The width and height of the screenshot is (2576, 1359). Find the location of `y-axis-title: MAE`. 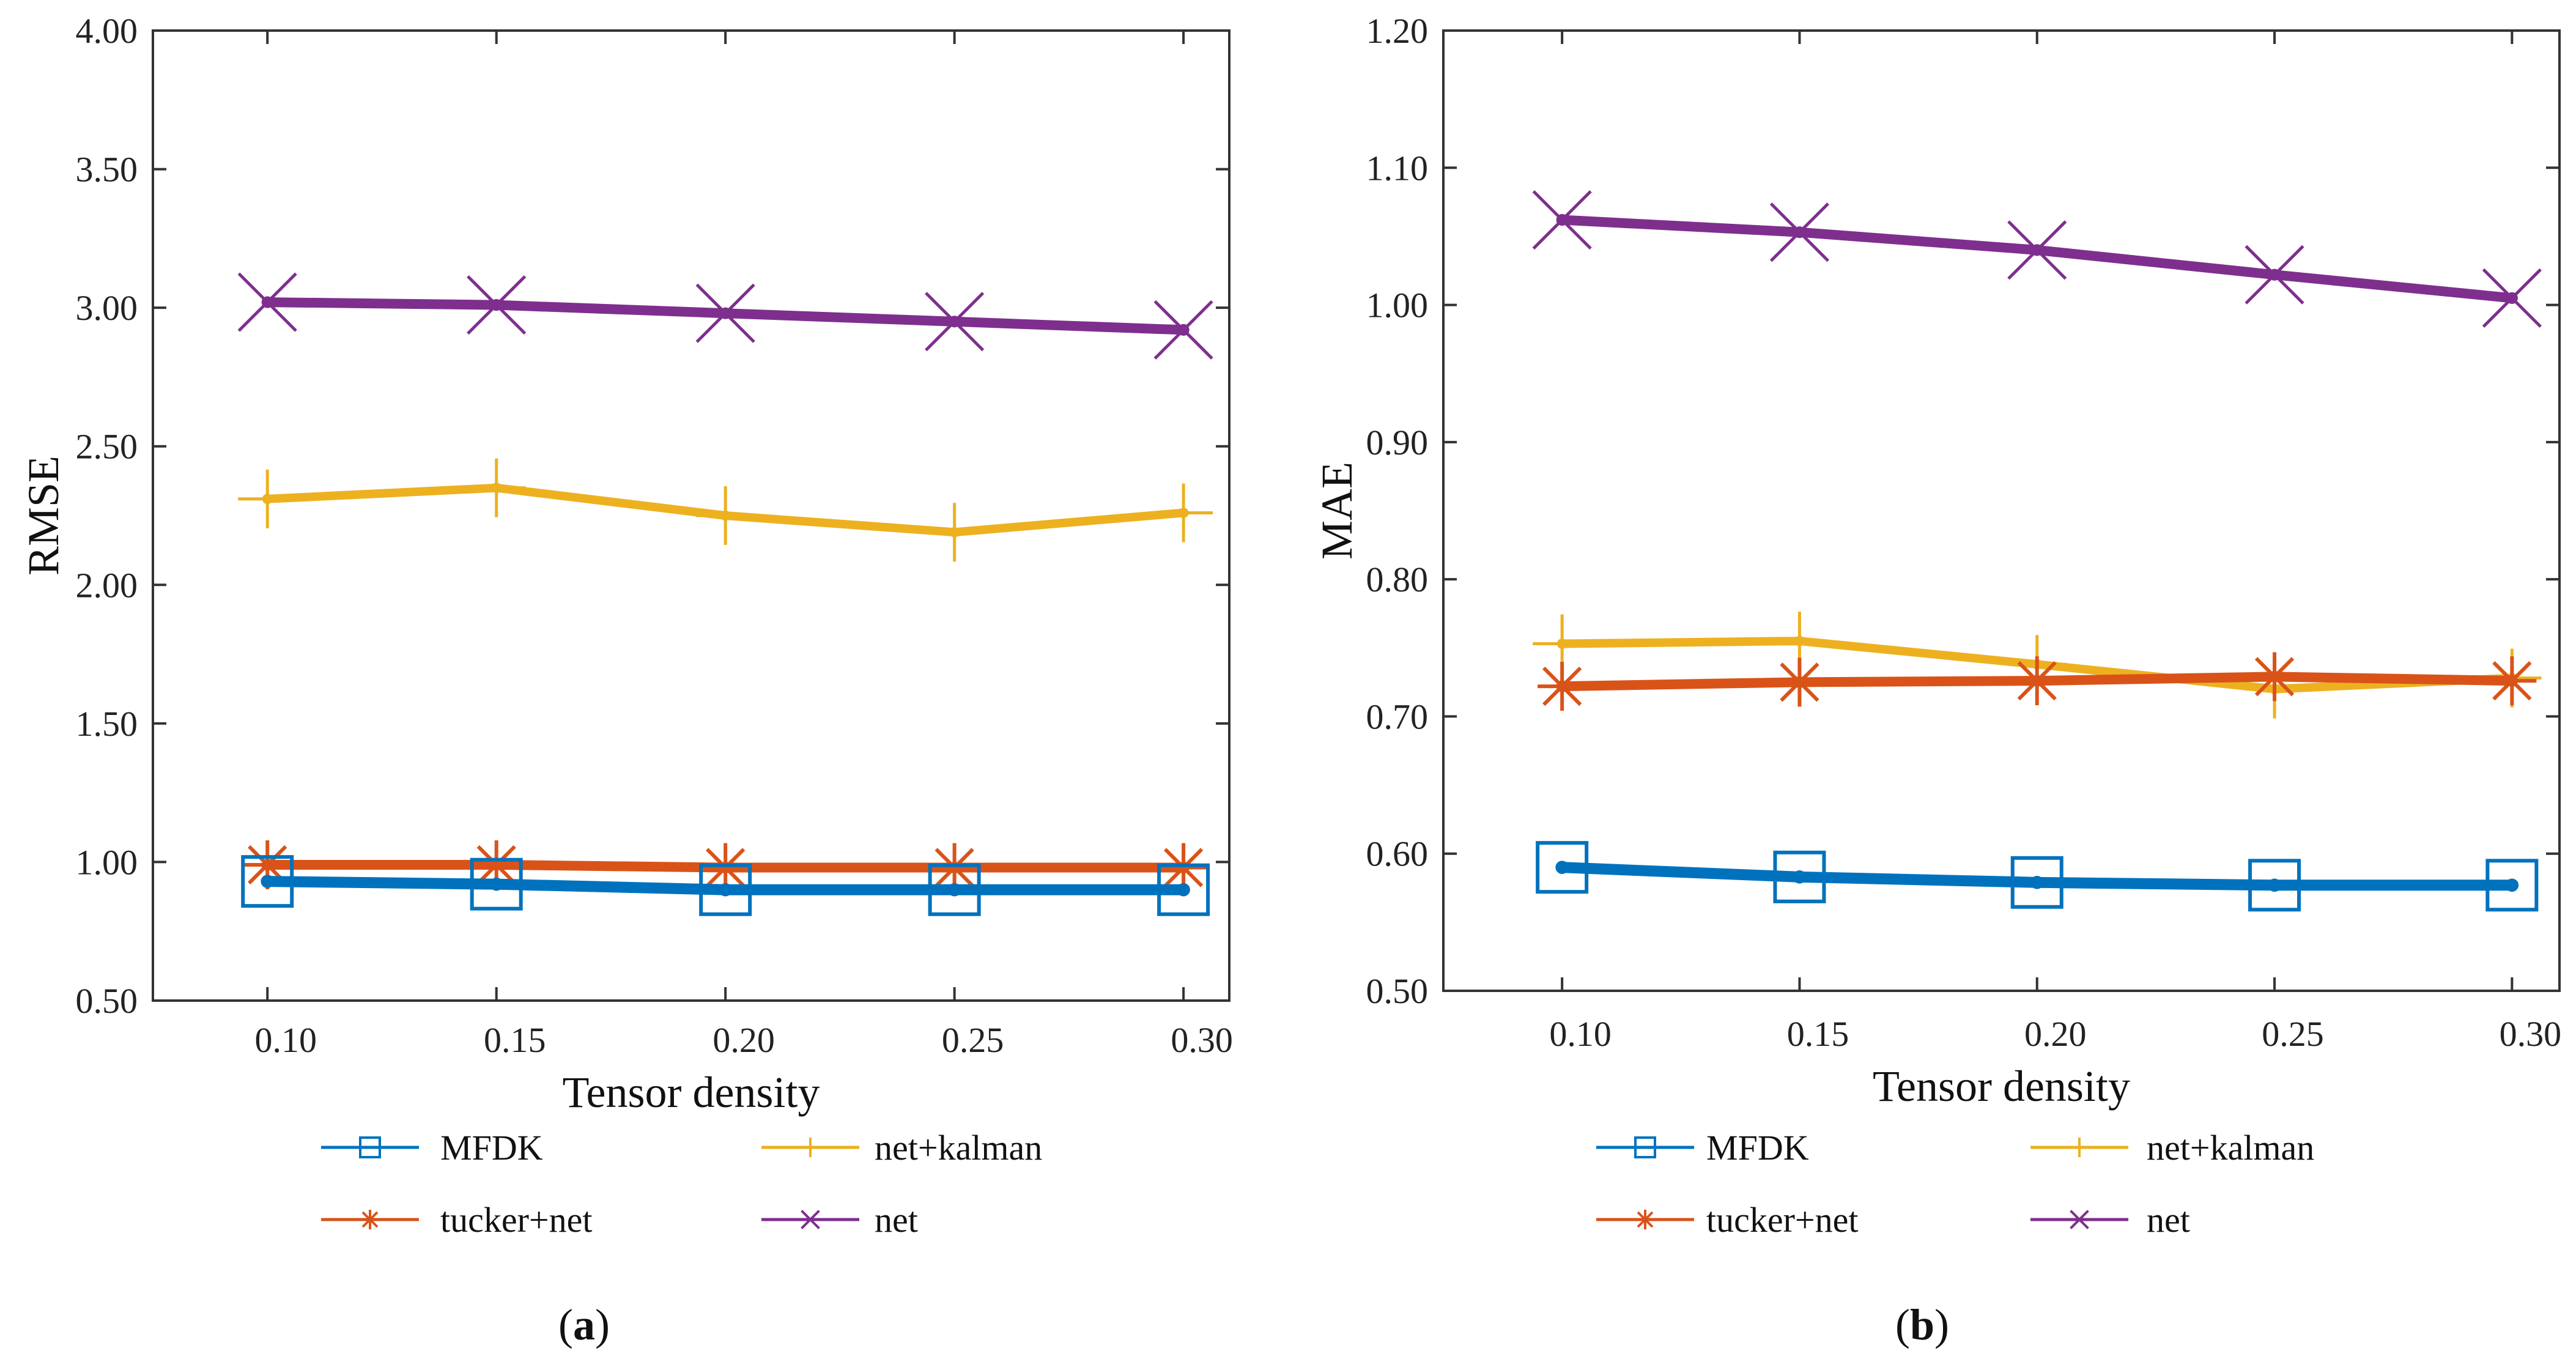

y-axis-title: MAE is located at coordinates (1336, 511).